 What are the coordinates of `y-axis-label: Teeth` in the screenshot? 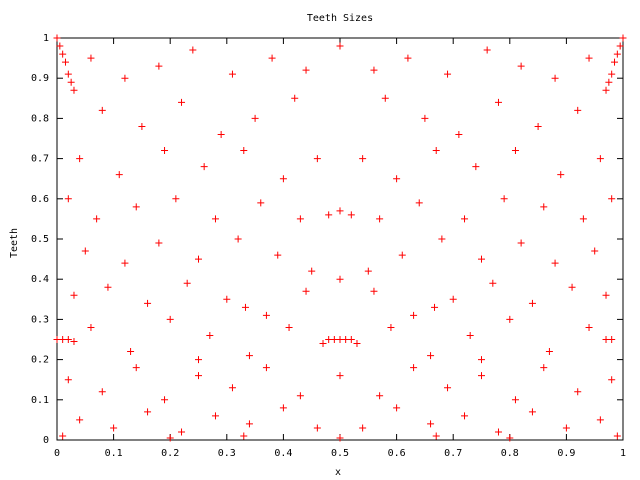 It's located at (14, 243).